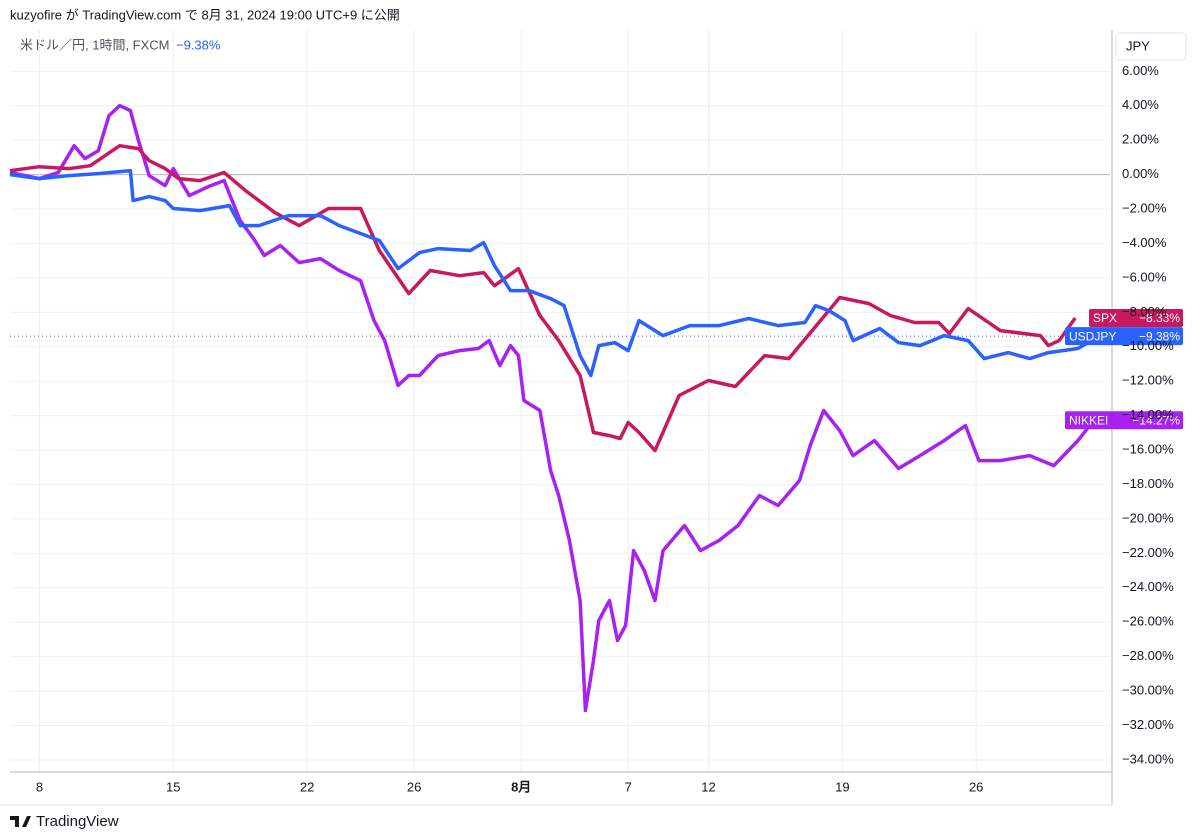 This screenshot has height=840, width=1200. I want to click on y-tick-label: −4.00%, so click(1144, 242).